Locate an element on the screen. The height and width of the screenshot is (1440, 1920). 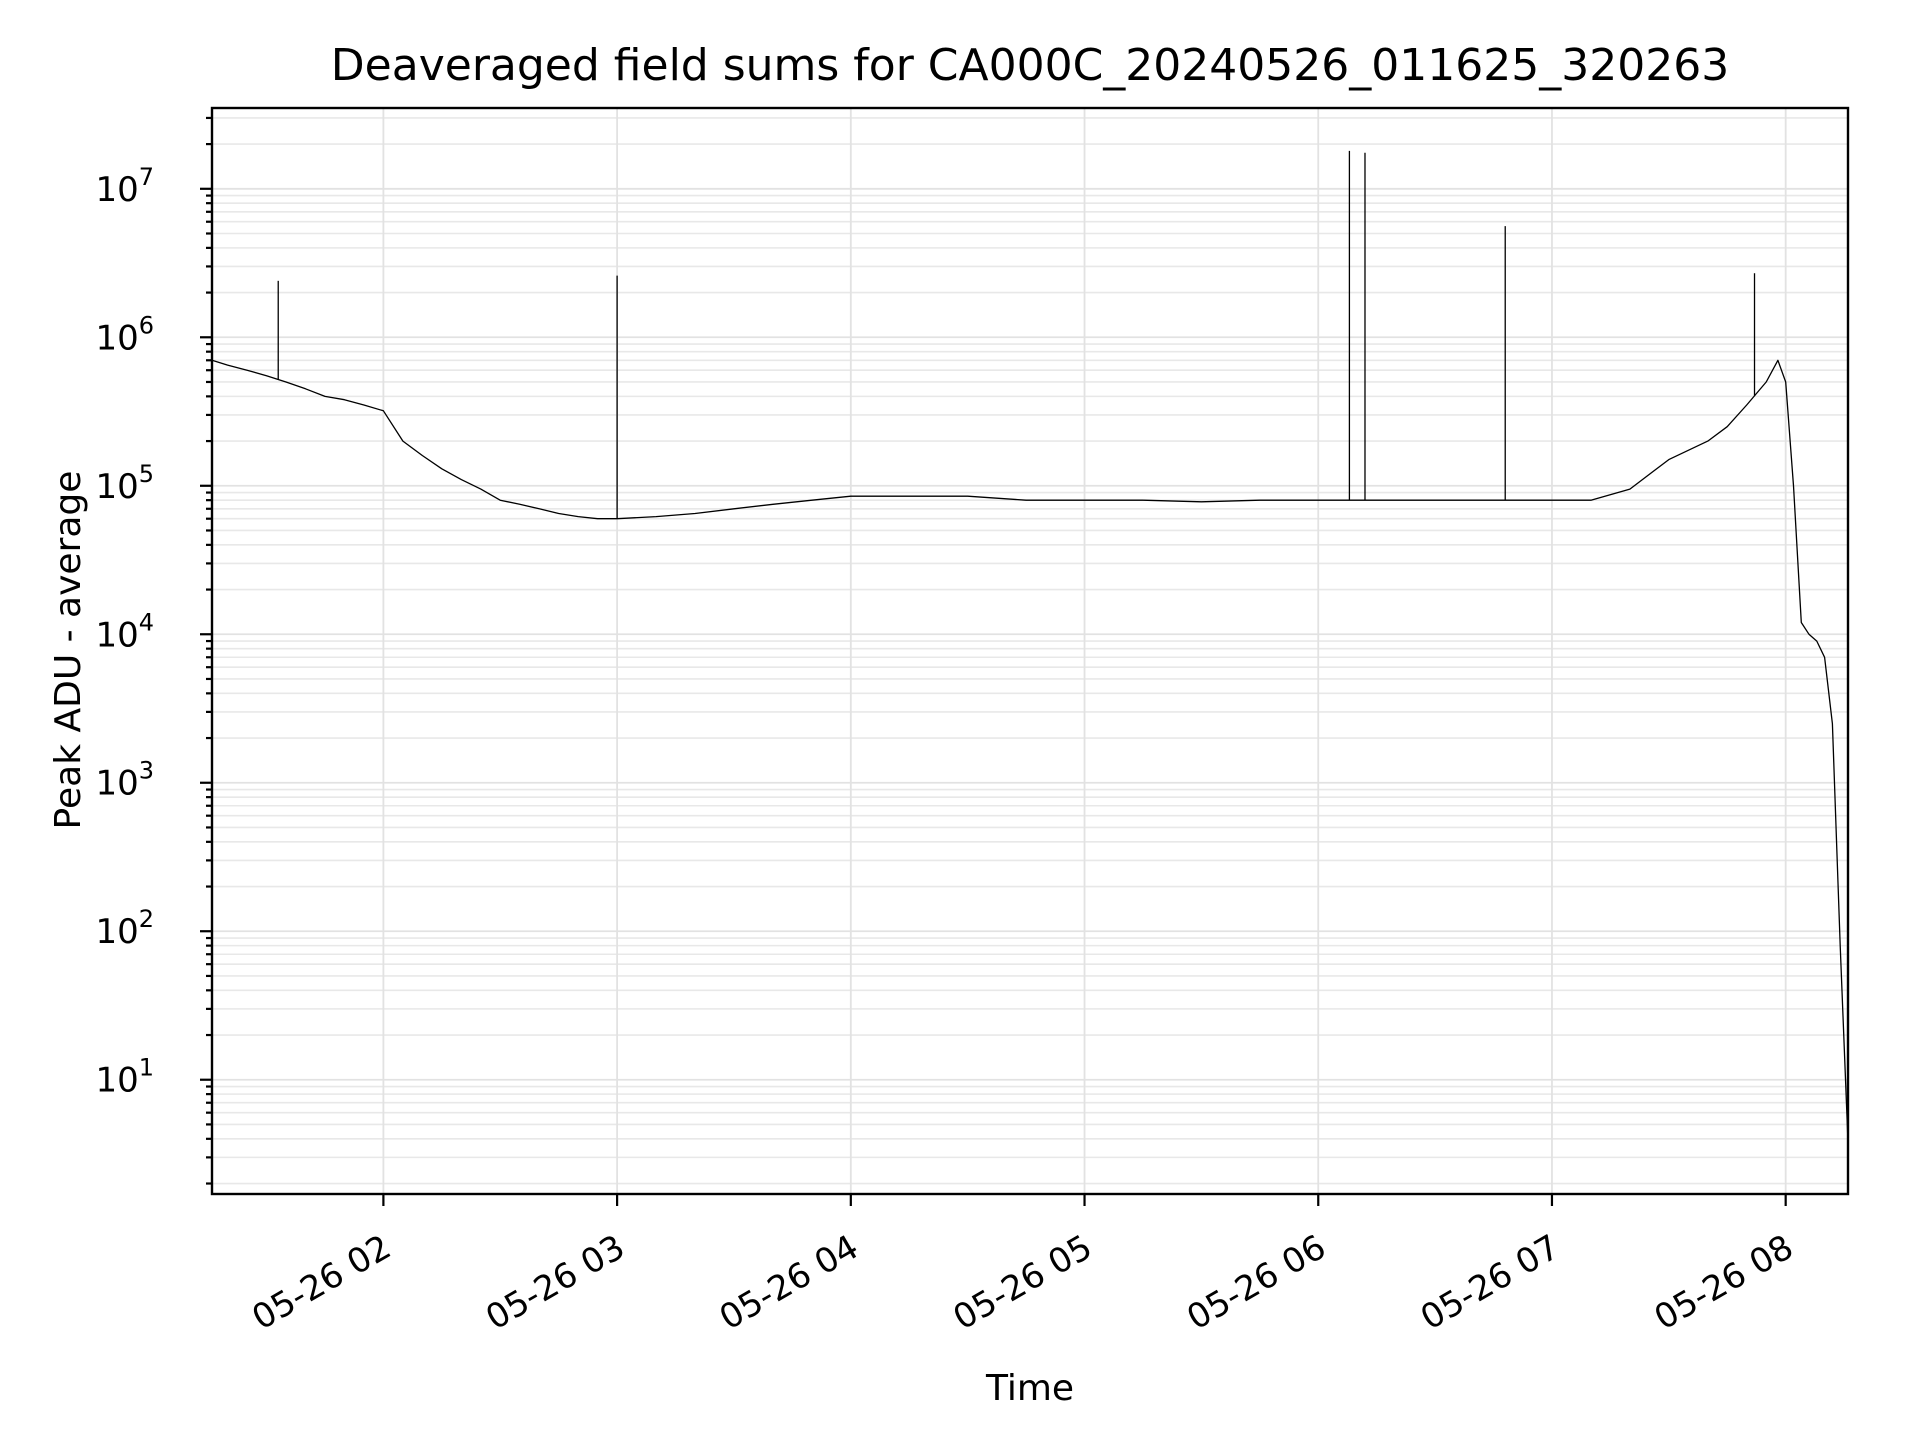
y-tick-exponent: 6 is located at coordinates (146, 325).